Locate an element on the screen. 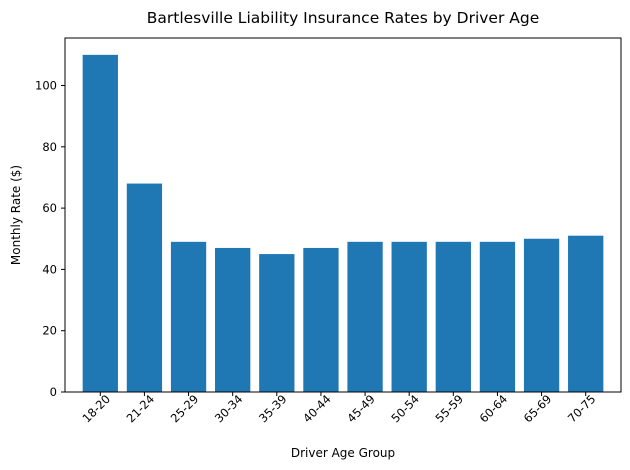 Image resolution: width=630 pixels, height=470 pixels. x-tick-label: 55-59 is located at coordinates (450, 409).